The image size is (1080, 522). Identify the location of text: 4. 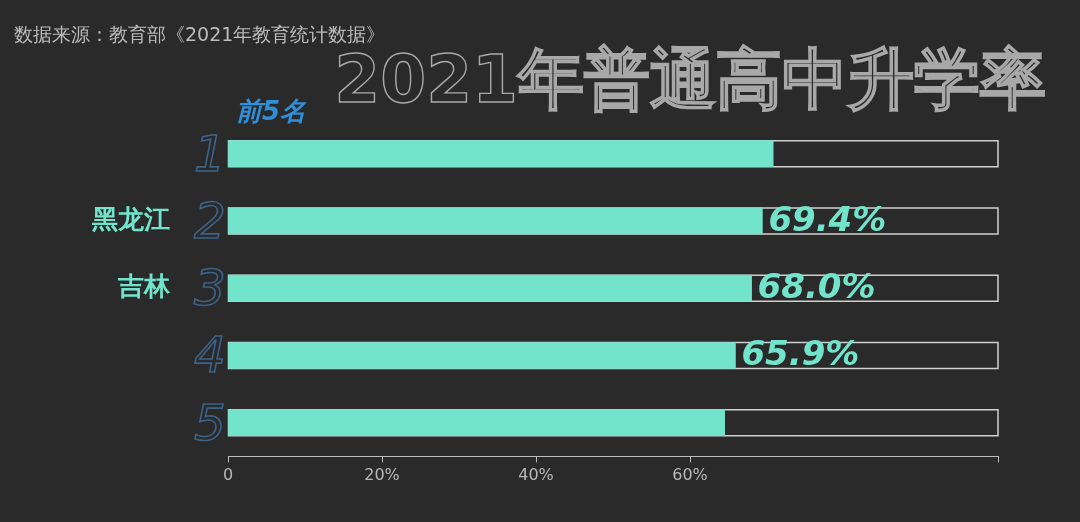
(210, 355).